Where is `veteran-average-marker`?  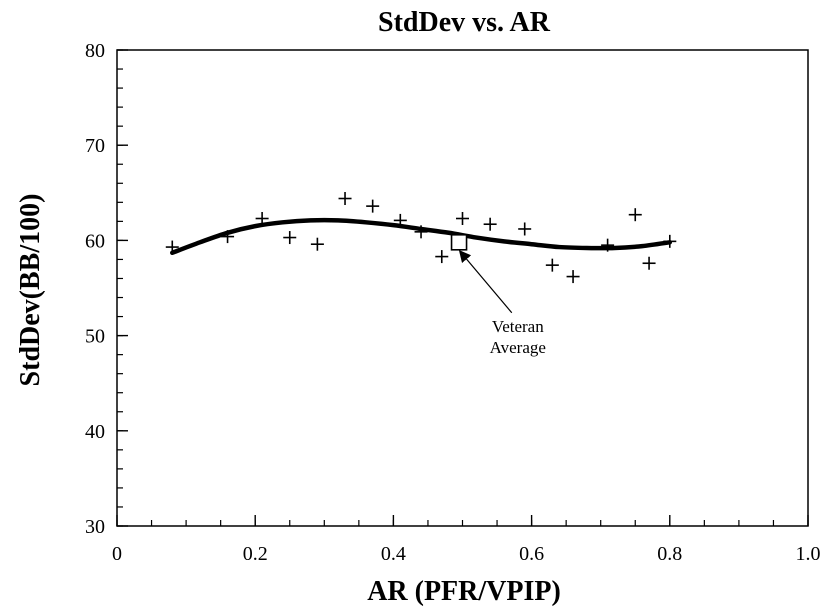
veteran-average-marker is located at coordinates (459, 242).